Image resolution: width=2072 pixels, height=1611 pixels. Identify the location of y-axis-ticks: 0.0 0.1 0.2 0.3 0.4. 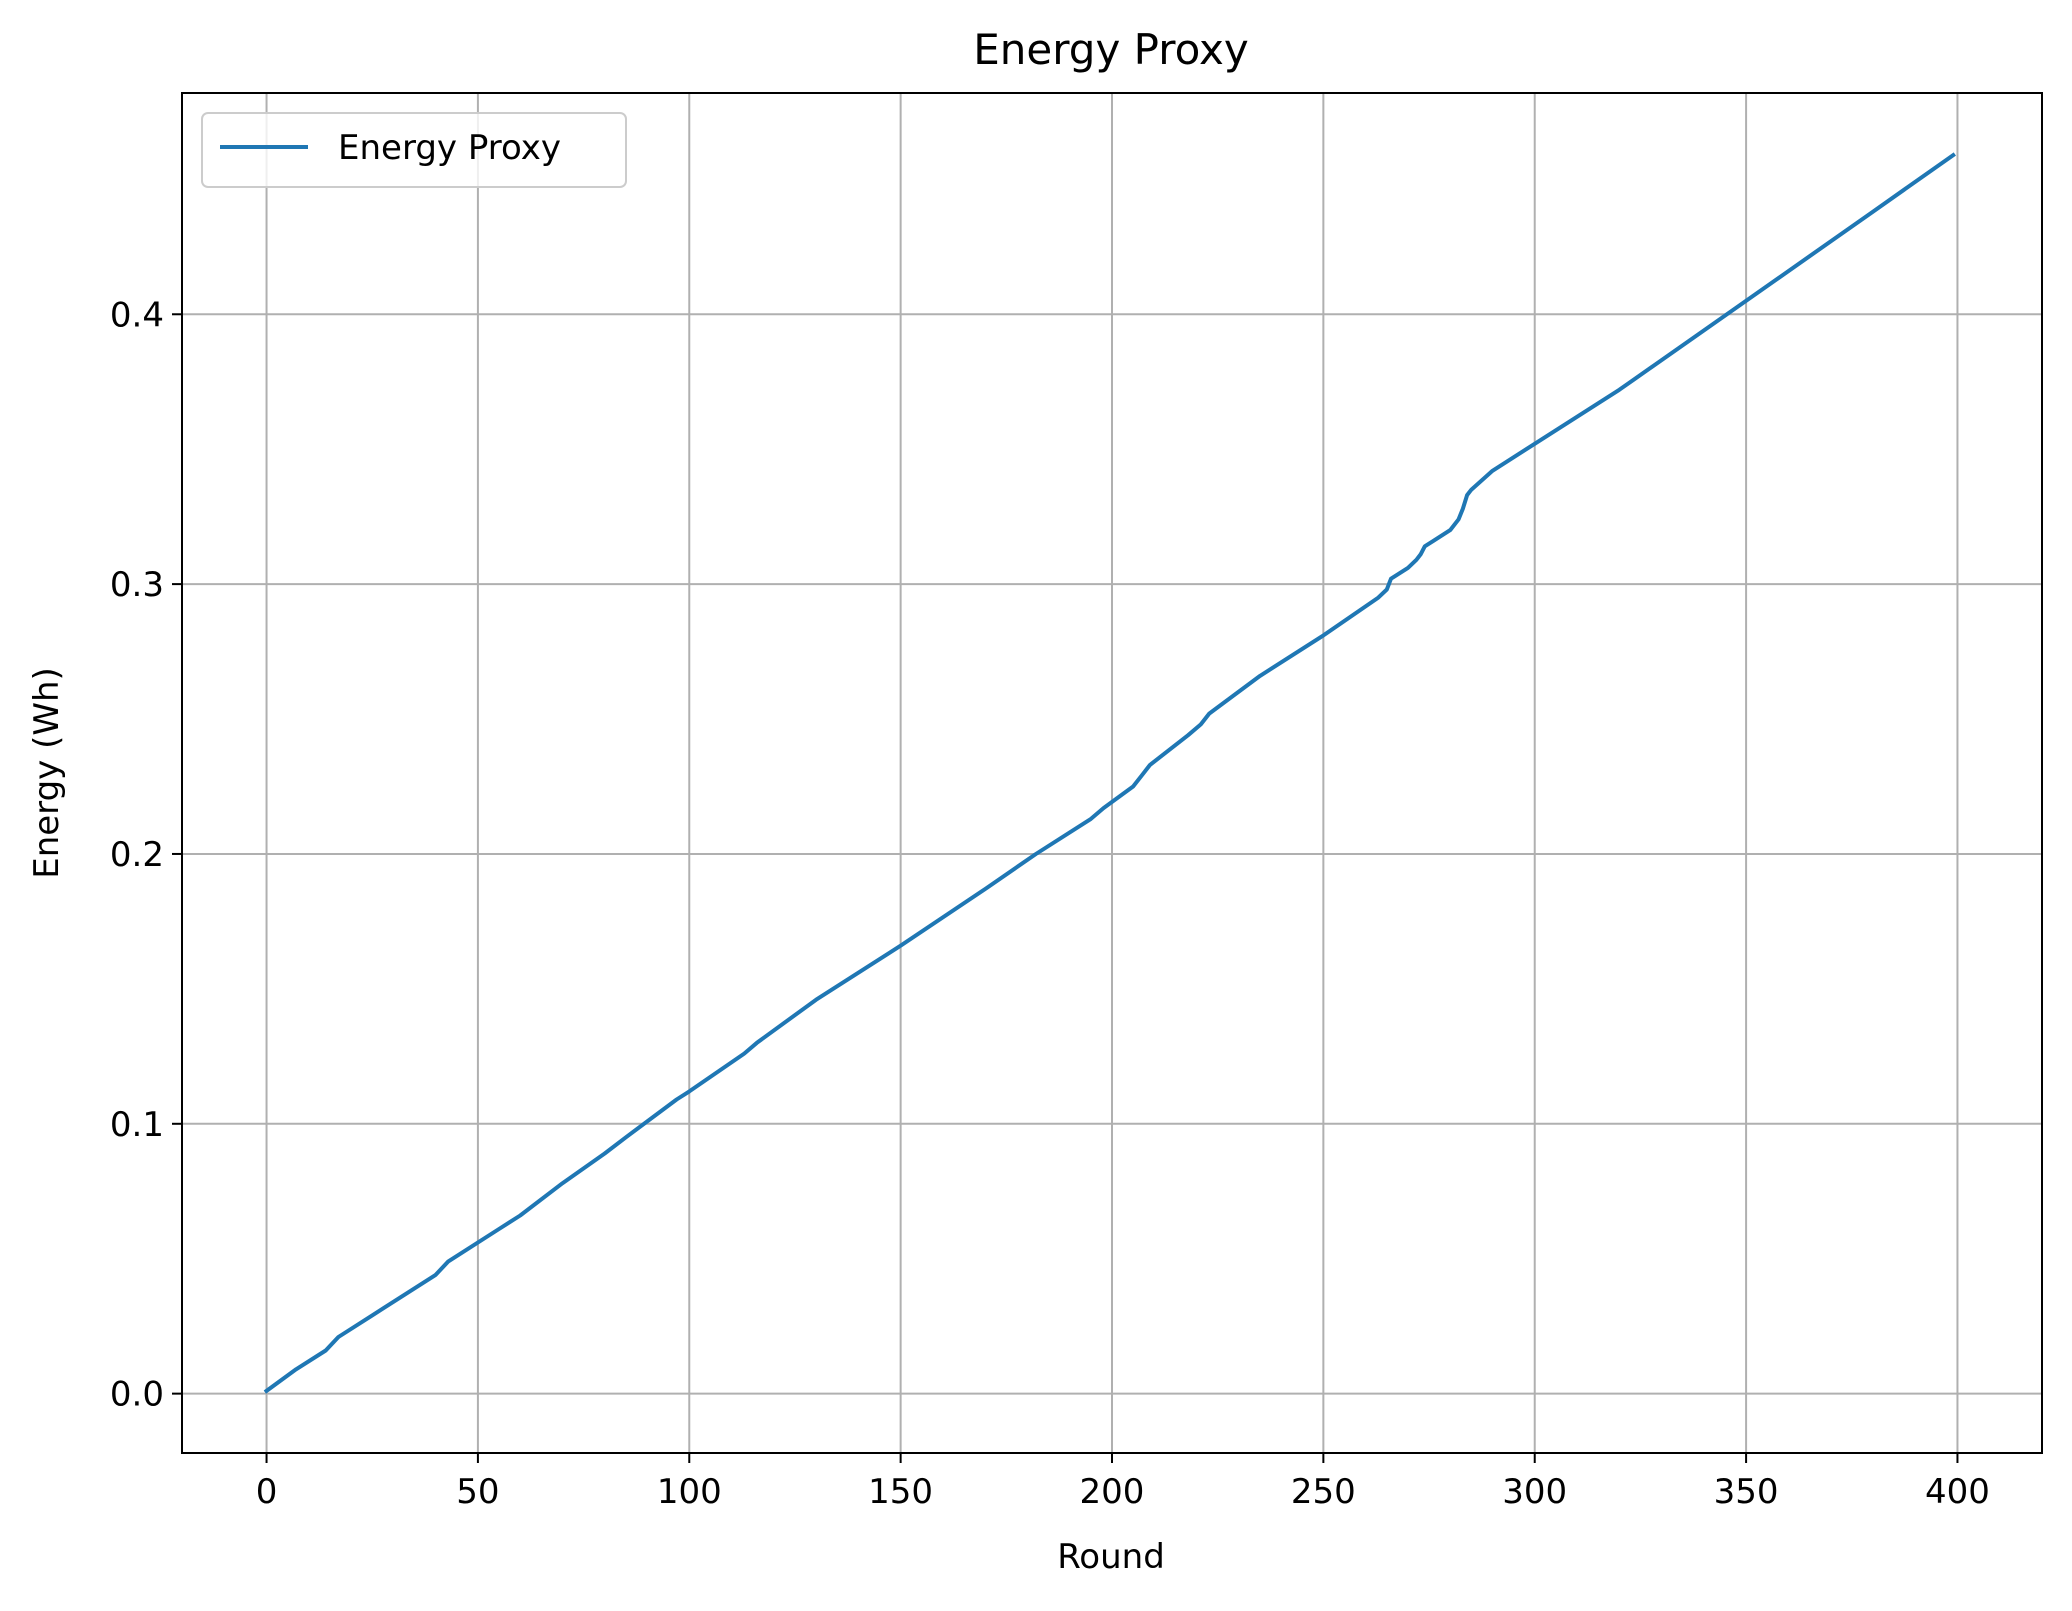
(146, 855).